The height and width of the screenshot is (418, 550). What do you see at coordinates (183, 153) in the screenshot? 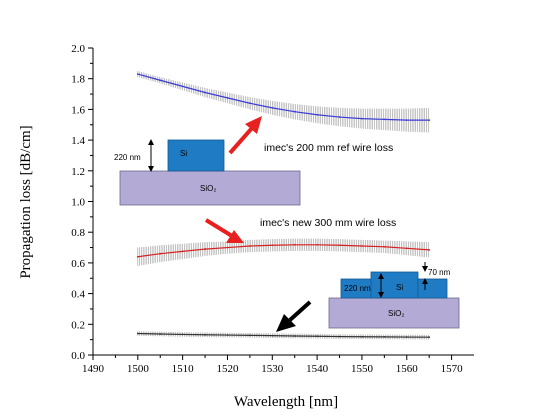
I see `inset1-core-label: Si` at bounding box center [183, 153].